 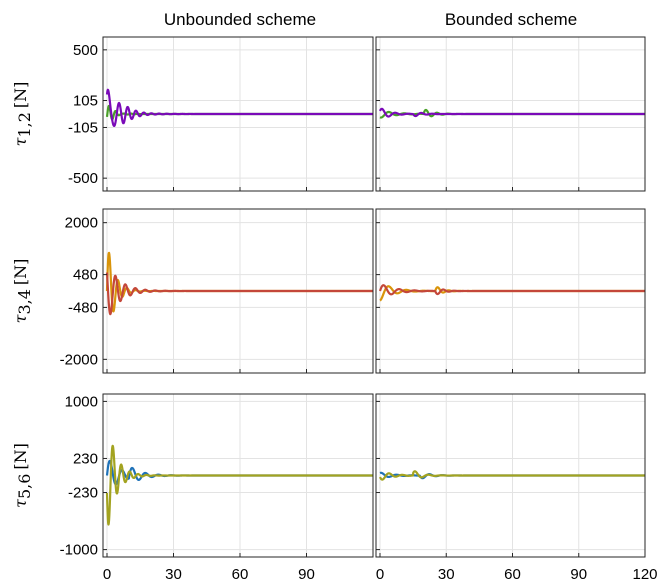 I want to click on y-tick-label: -1000, so click(x=79, y=550).